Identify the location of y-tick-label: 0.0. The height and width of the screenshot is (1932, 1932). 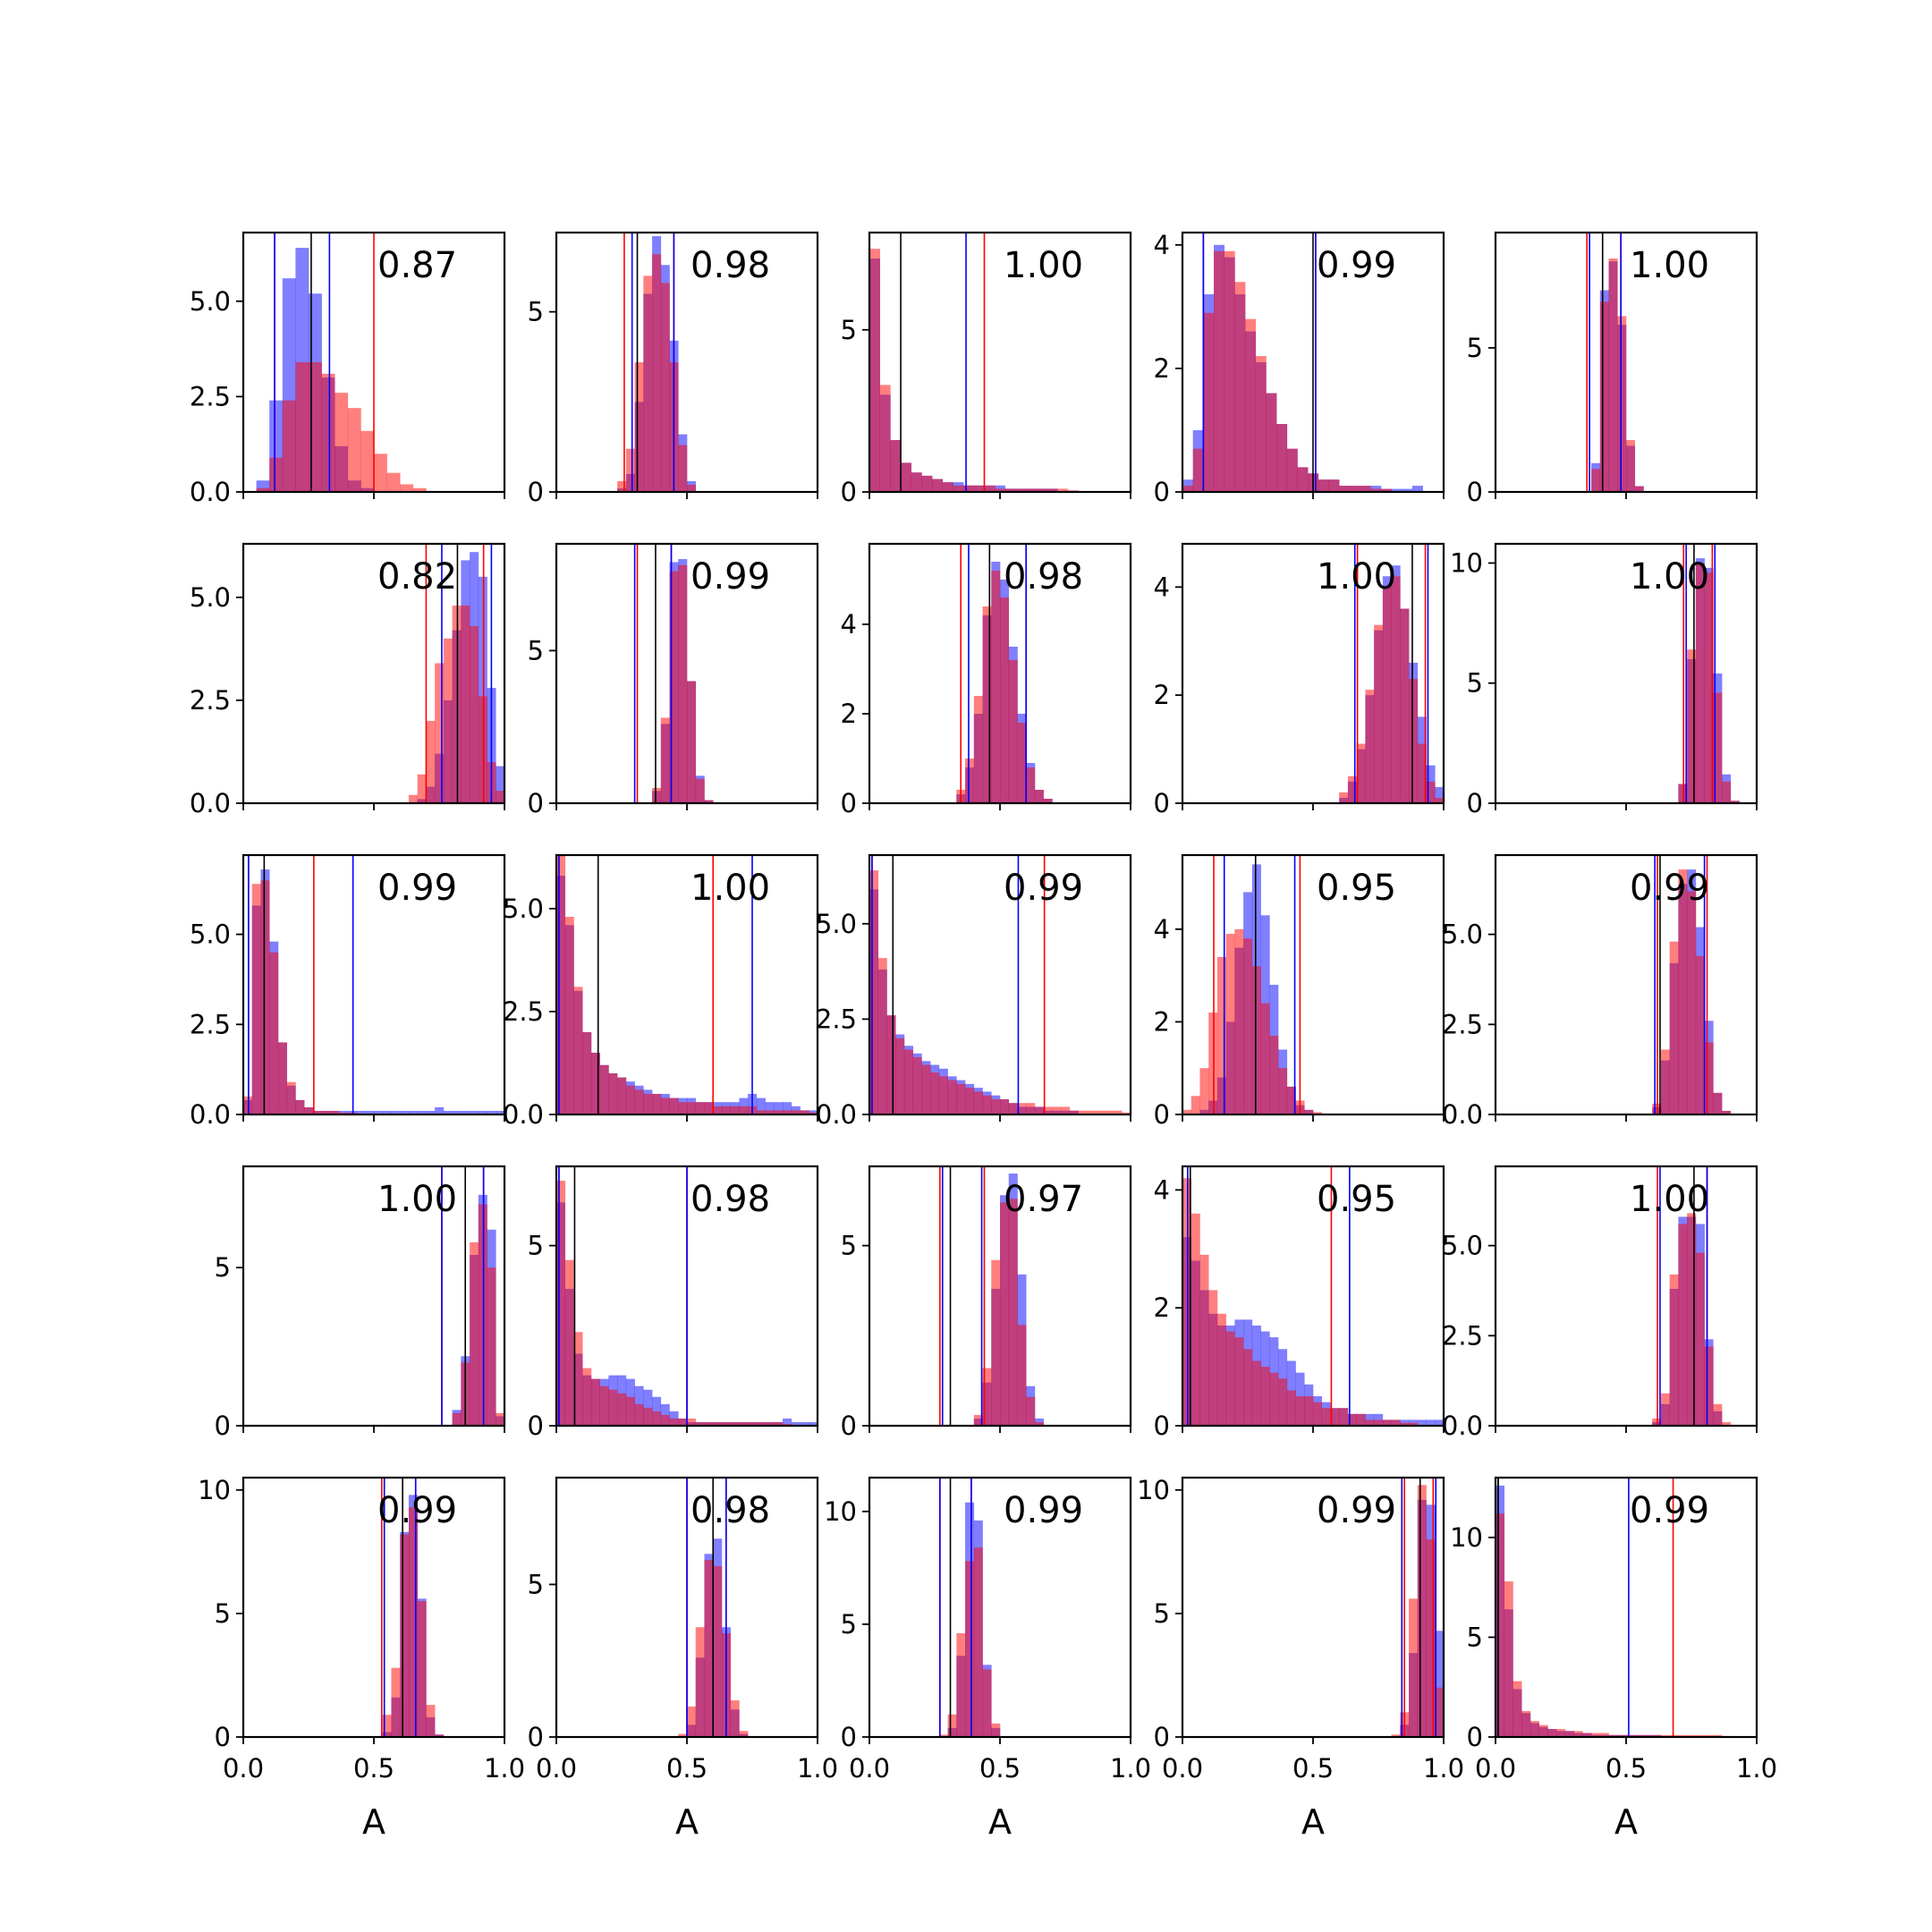
(1462, 1426).